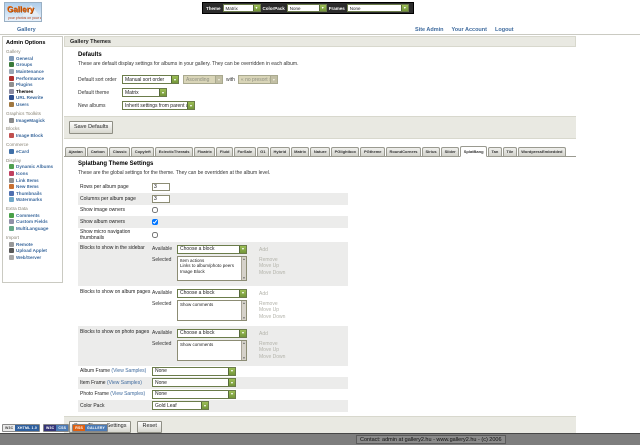 The height and width of the screenshot is (445, 640). Describe the element at coordinates (33, 151) in the screenshot. I see `sidebar-item-ecard: eCard` at that location.